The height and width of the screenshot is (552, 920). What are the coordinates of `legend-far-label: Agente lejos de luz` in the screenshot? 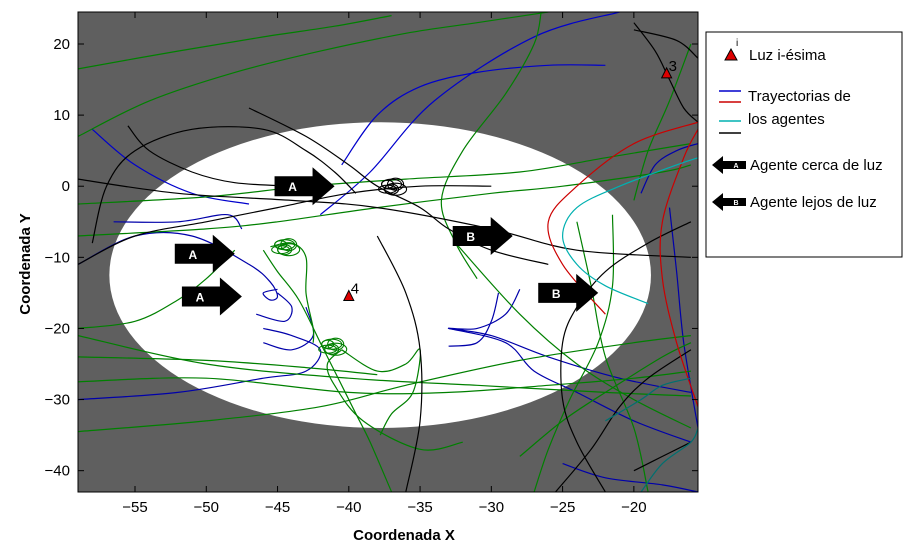 It's located at (813, 202).